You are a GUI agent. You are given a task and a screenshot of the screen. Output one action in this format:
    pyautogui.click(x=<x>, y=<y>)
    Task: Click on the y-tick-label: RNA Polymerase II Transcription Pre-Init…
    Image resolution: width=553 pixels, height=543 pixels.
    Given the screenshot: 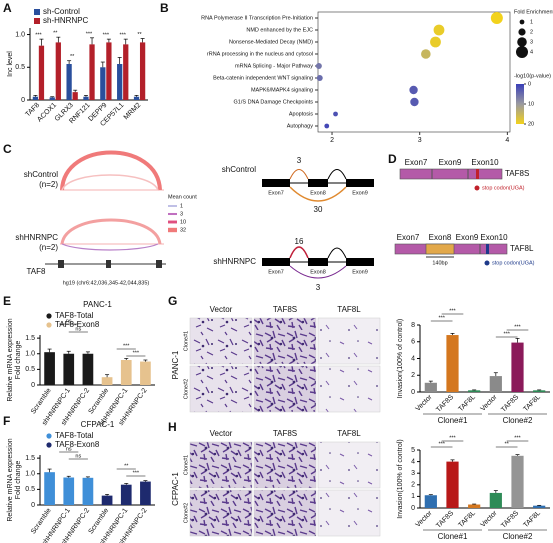 What is the action you would take?
    pyautogui.click(x=257, y=18)
    